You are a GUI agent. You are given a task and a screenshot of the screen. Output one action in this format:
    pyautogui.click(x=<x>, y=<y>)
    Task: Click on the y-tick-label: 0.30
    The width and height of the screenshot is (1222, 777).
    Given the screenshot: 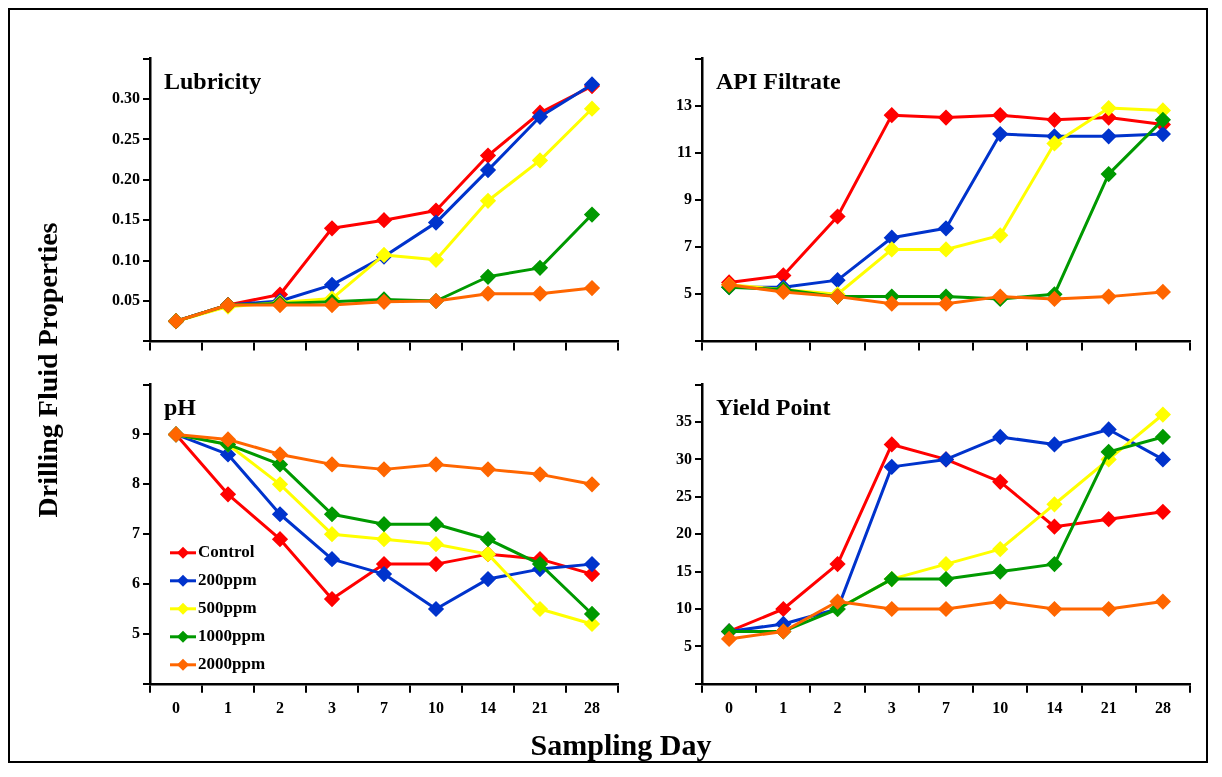 What is the action you would take?
    pyautogui.click(x=126, y=98)
    